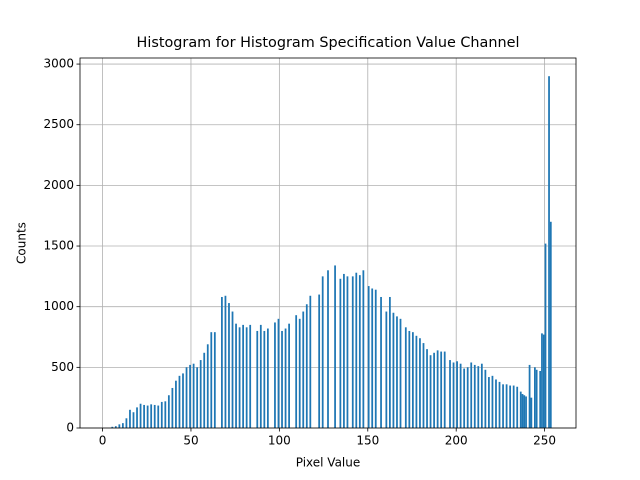  Describe the element at coordinates (544, 441) in the screenshot. I see `x-tick-label: 250` at that location.